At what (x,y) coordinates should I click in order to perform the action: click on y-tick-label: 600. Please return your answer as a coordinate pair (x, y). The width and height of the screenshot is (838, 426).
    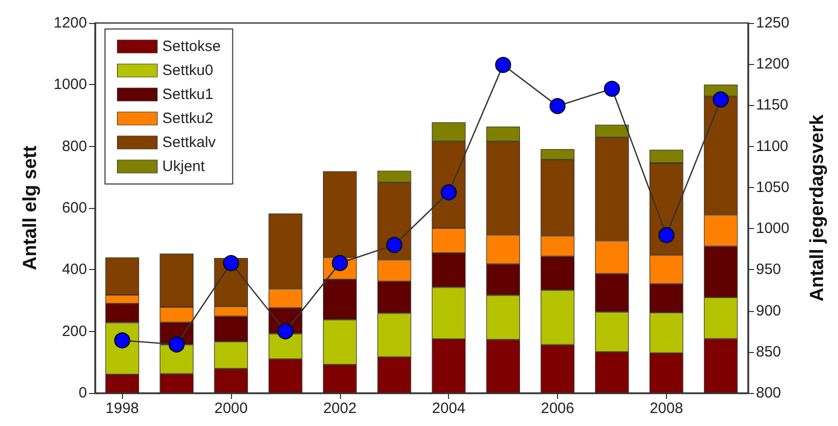
    Looking at the image, I should click on (74, 208).